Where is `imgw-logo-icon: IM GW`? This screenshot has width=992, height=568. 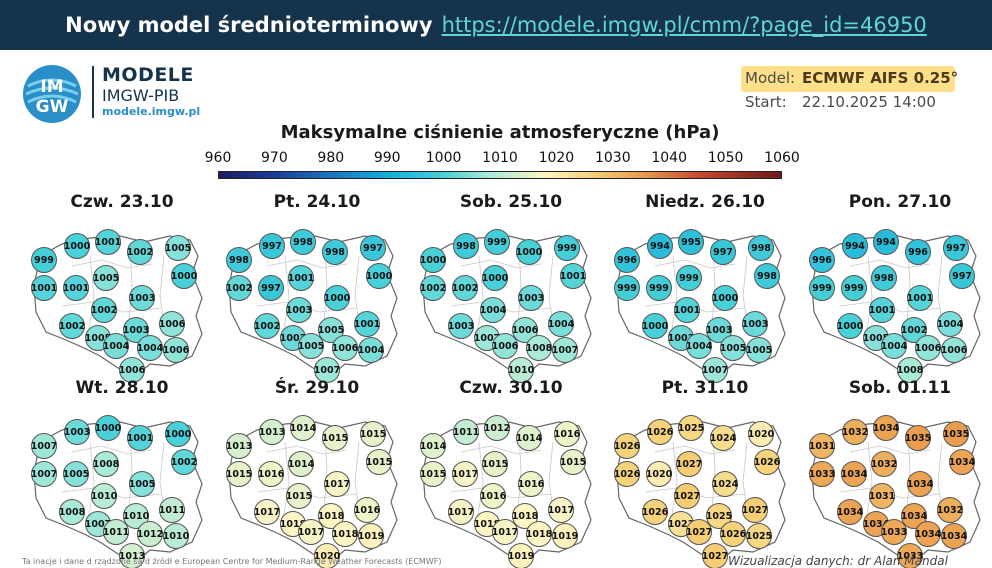
imgw-logo-icon: IM GW is located at coordinates (52, 94).